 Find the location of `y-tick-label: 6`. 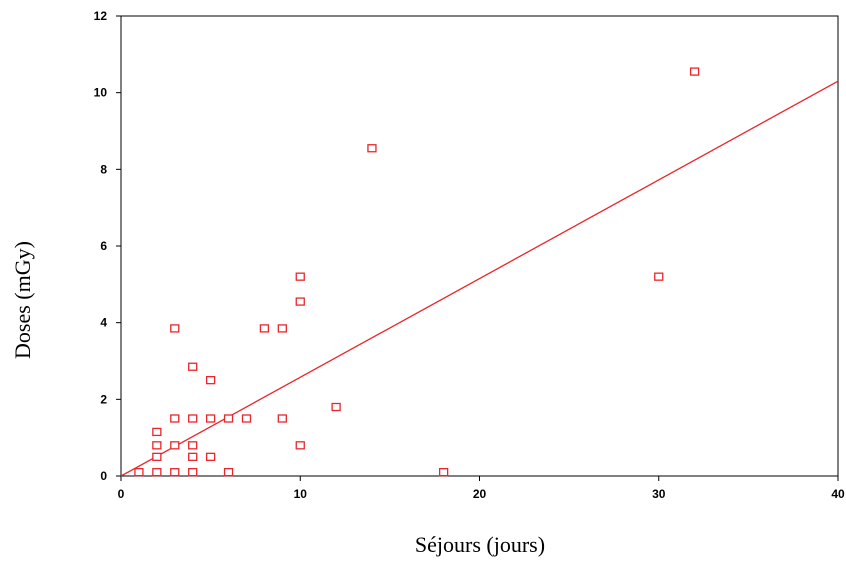

y-tick-label: 6 is located at coordinates (103, 246).